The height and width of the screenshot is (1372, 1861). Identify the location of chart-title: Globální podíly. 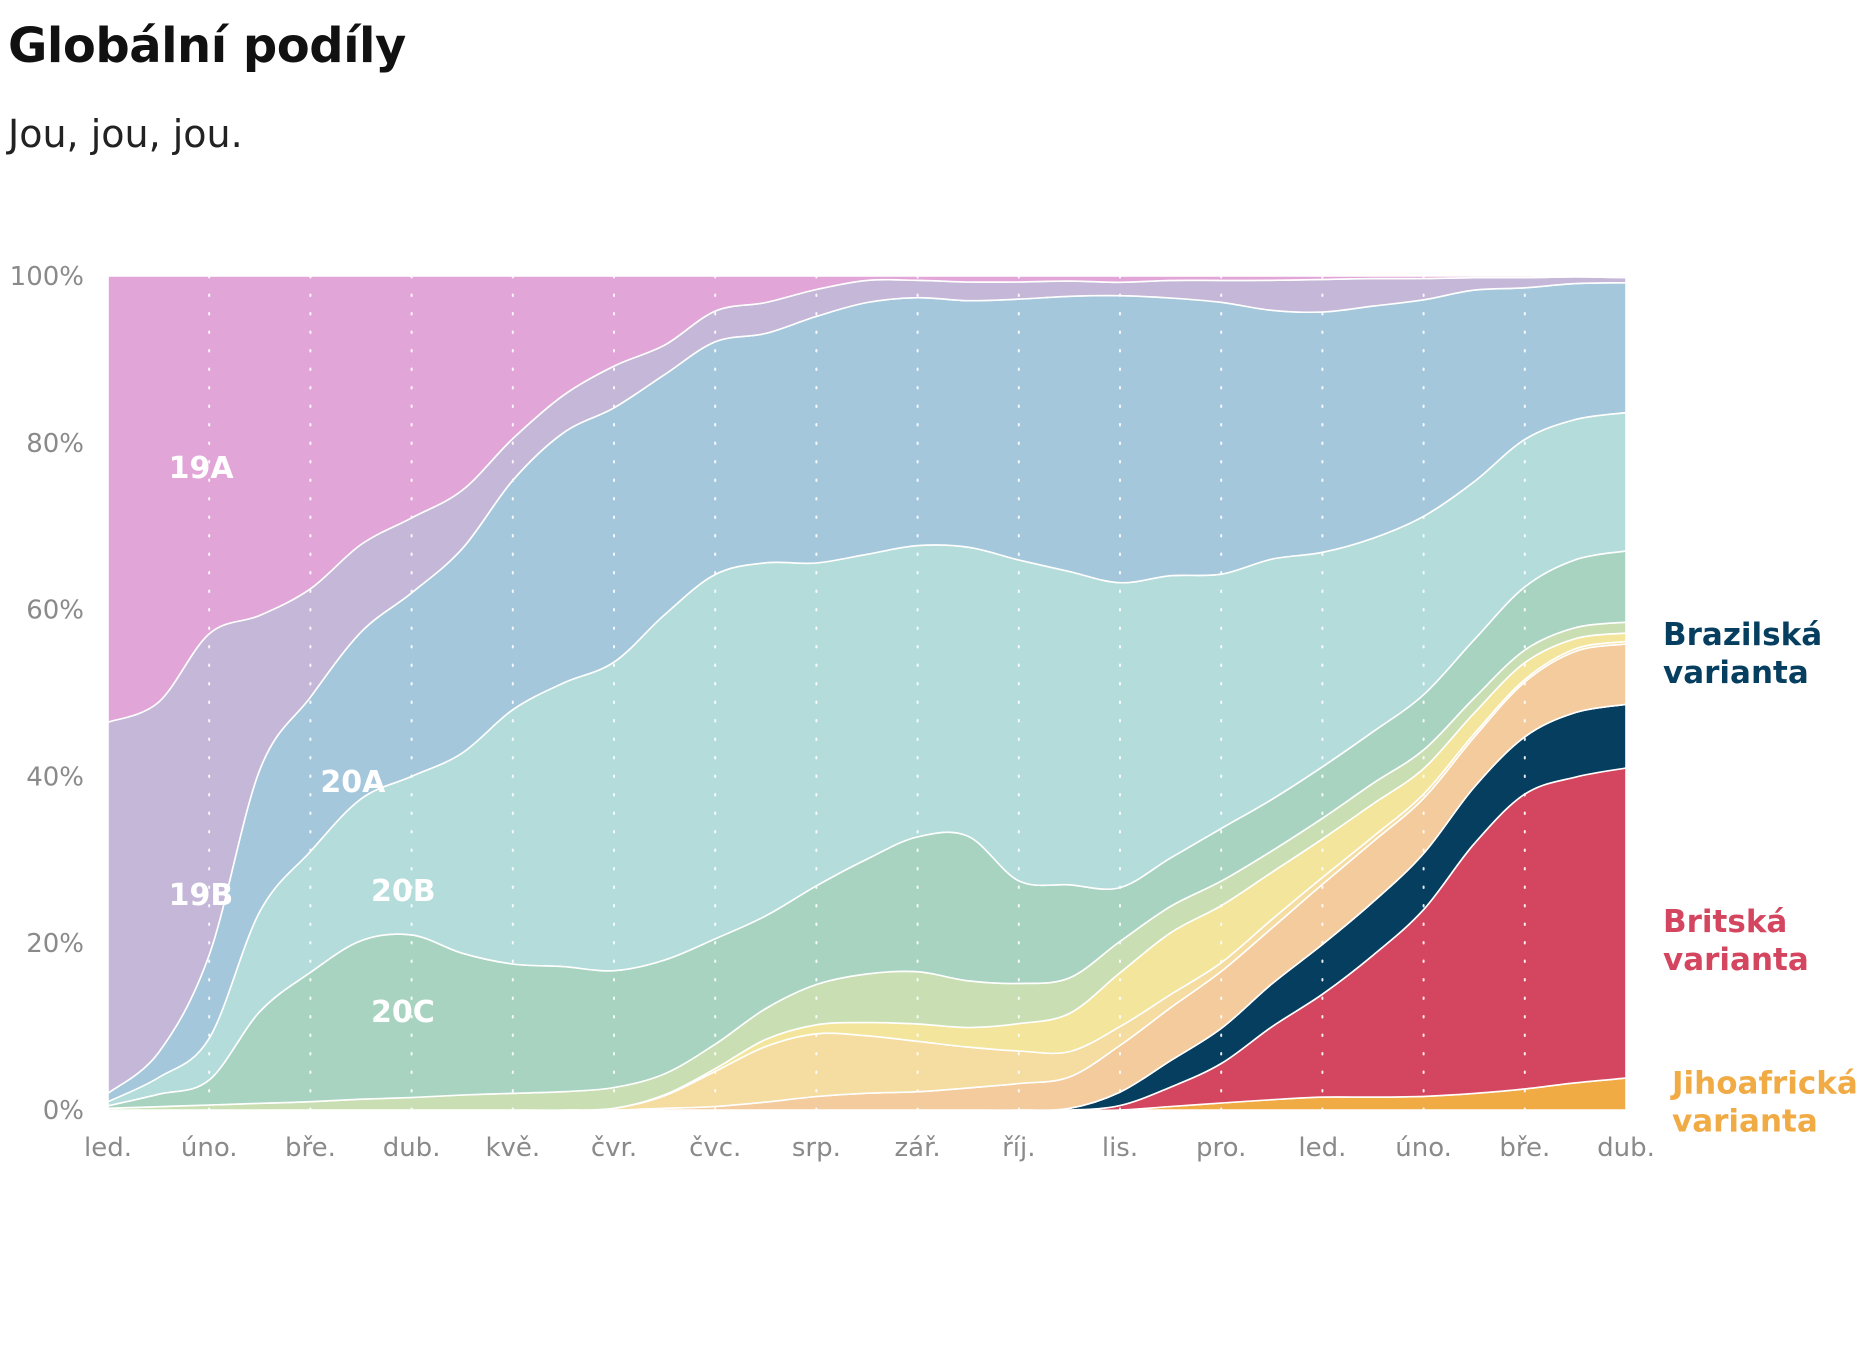
(207, 46).